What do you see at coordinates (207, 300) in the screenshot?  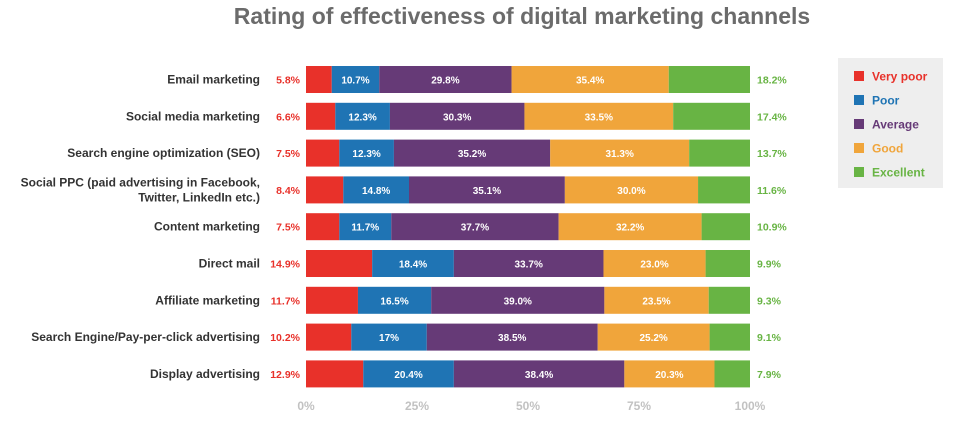 I see `category-label: Affiliate marketing` at bounding box center [207, 300].